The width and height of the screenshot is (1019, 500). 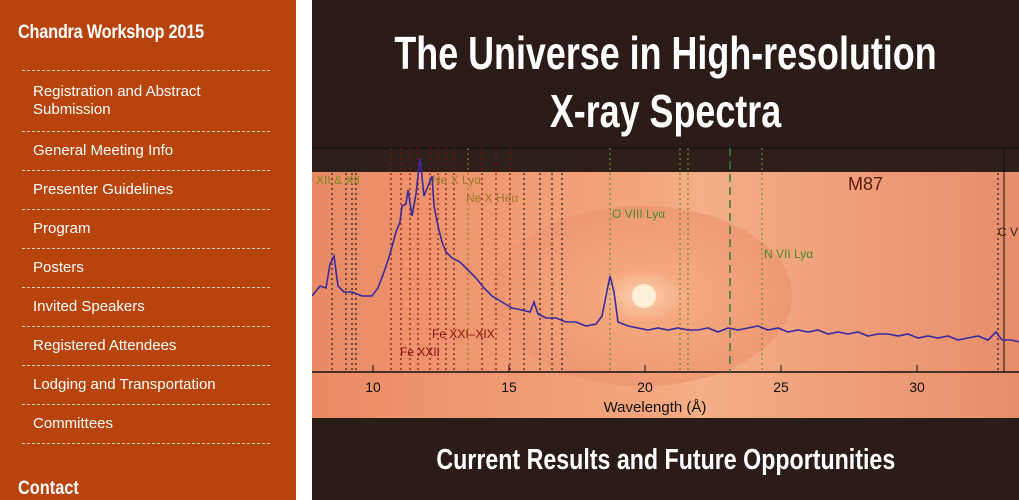 I want to click on x-axis-ticks, so click(x=645, y=368).